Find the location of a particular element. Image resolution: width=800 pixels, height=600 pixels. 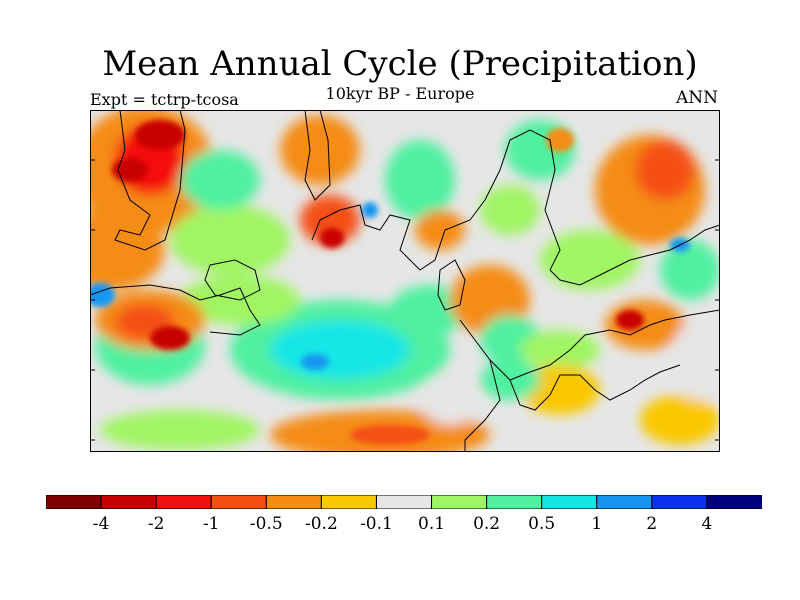

colorbar-tick-label: 1 is located at coordinates (597, 524).